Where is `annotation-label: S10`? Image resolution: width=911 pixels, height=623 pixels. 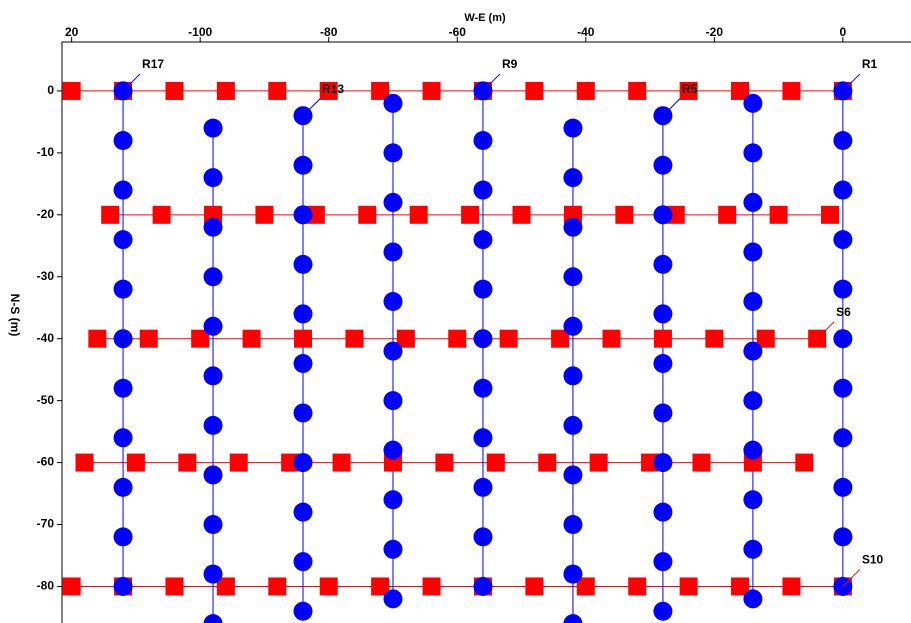 annotation-label: S10 is located at coordinates (873, 560).